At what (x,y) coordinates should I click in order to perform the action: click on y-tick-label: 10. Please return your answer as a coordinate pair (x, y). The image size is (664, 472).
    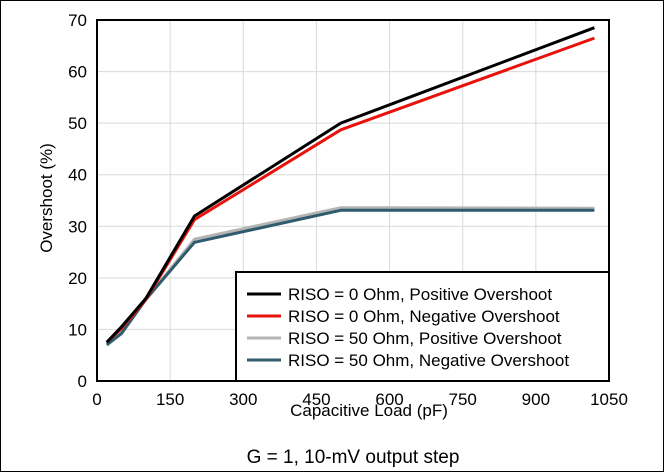
    Looking at the image, I should click on (77, 329).